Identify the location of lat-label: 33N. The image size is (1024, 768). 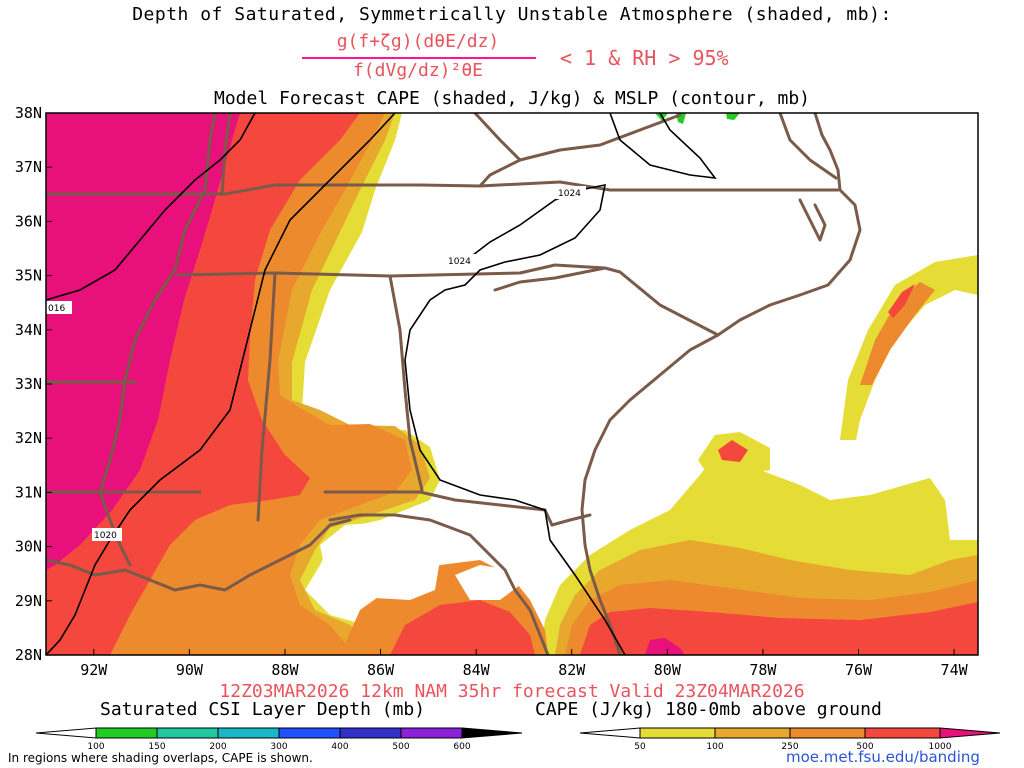
(28, 384).